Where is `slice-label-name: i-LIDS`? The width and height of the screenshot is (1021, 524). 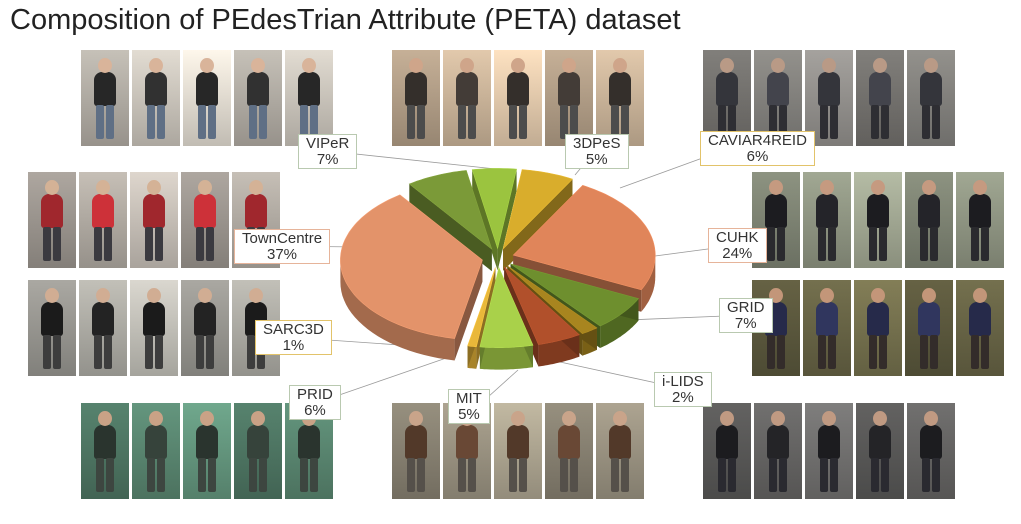
slice-label-name: i-LIDS is located at coordinates (683, 381).